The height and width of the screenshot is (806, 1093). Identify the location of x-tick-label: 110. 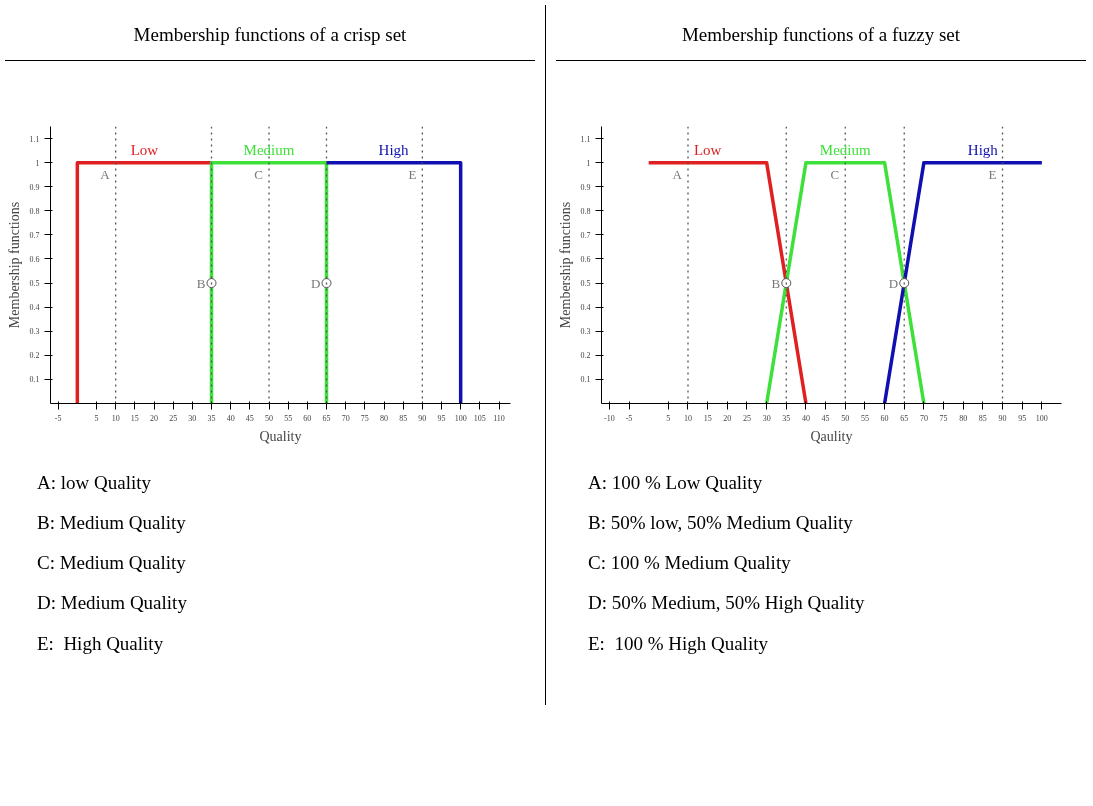
(499, 418).